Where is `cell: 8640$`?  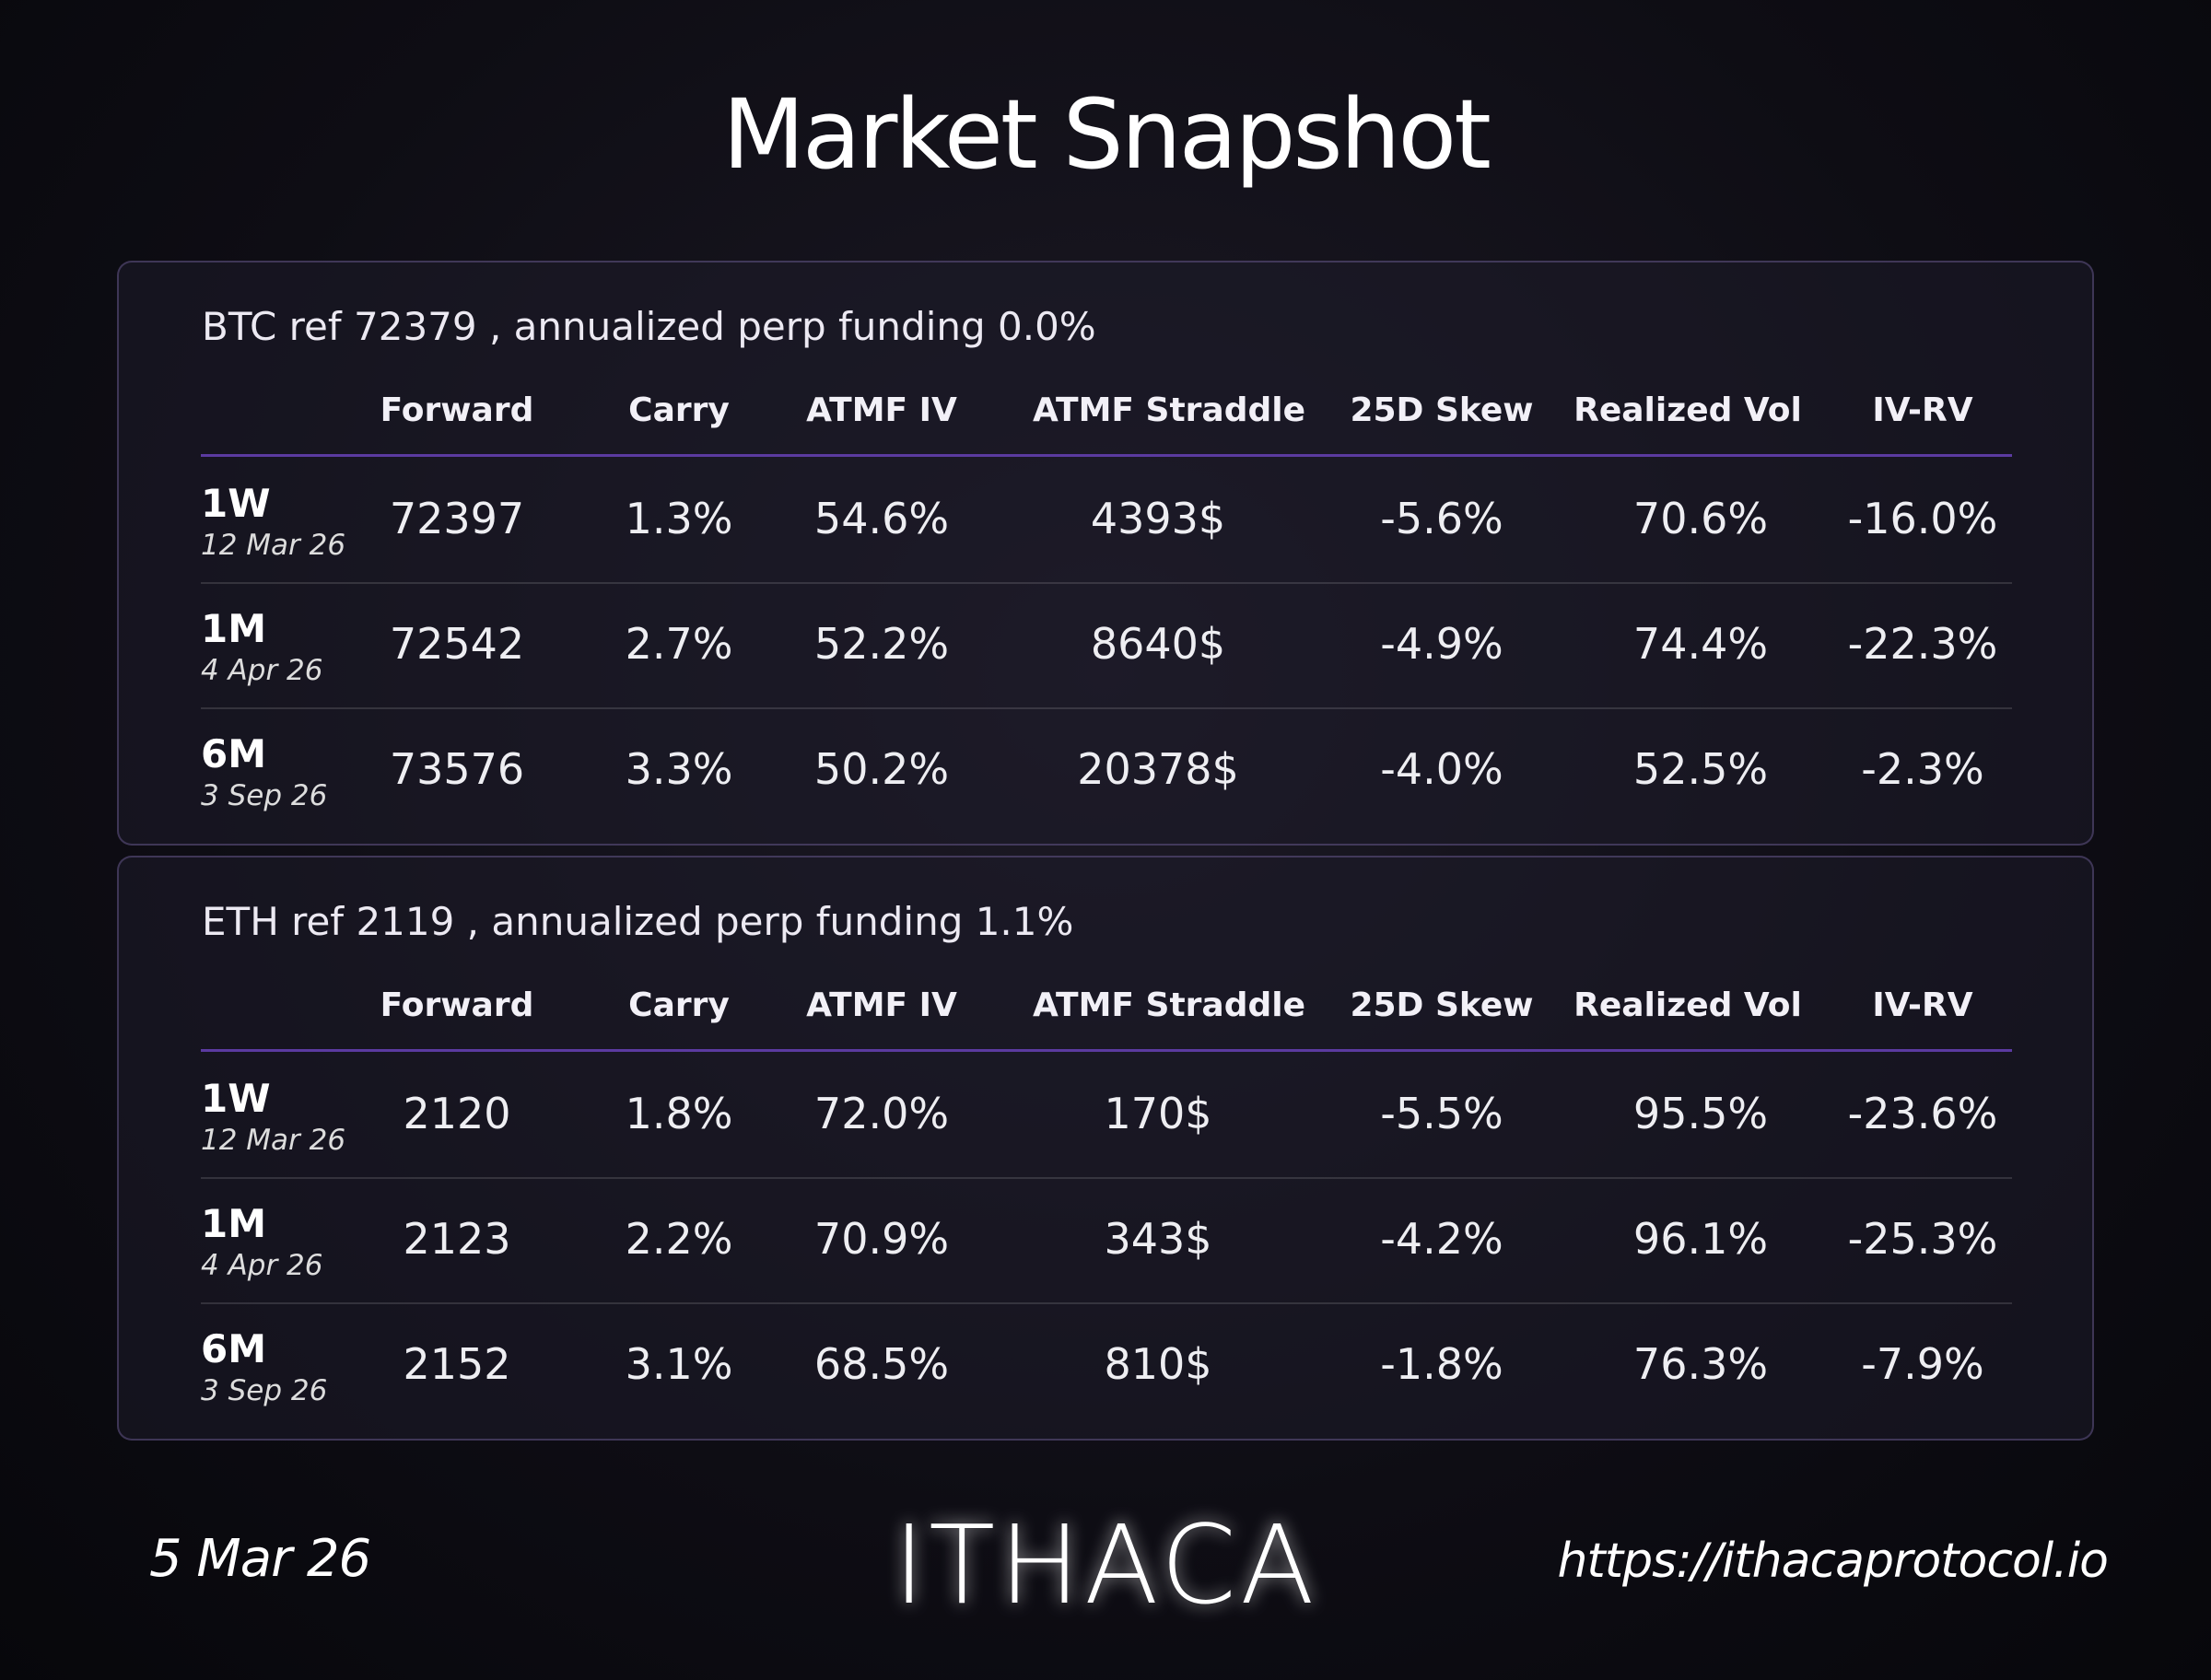 cell: 8640$ is located at coordinates (1158, 644).